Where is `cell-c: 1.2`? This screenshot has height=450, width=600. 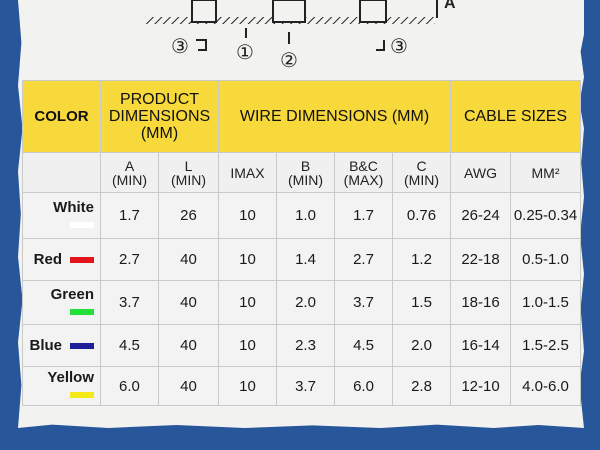 cell-c: 1.2 is located at coordinates (421, 259).